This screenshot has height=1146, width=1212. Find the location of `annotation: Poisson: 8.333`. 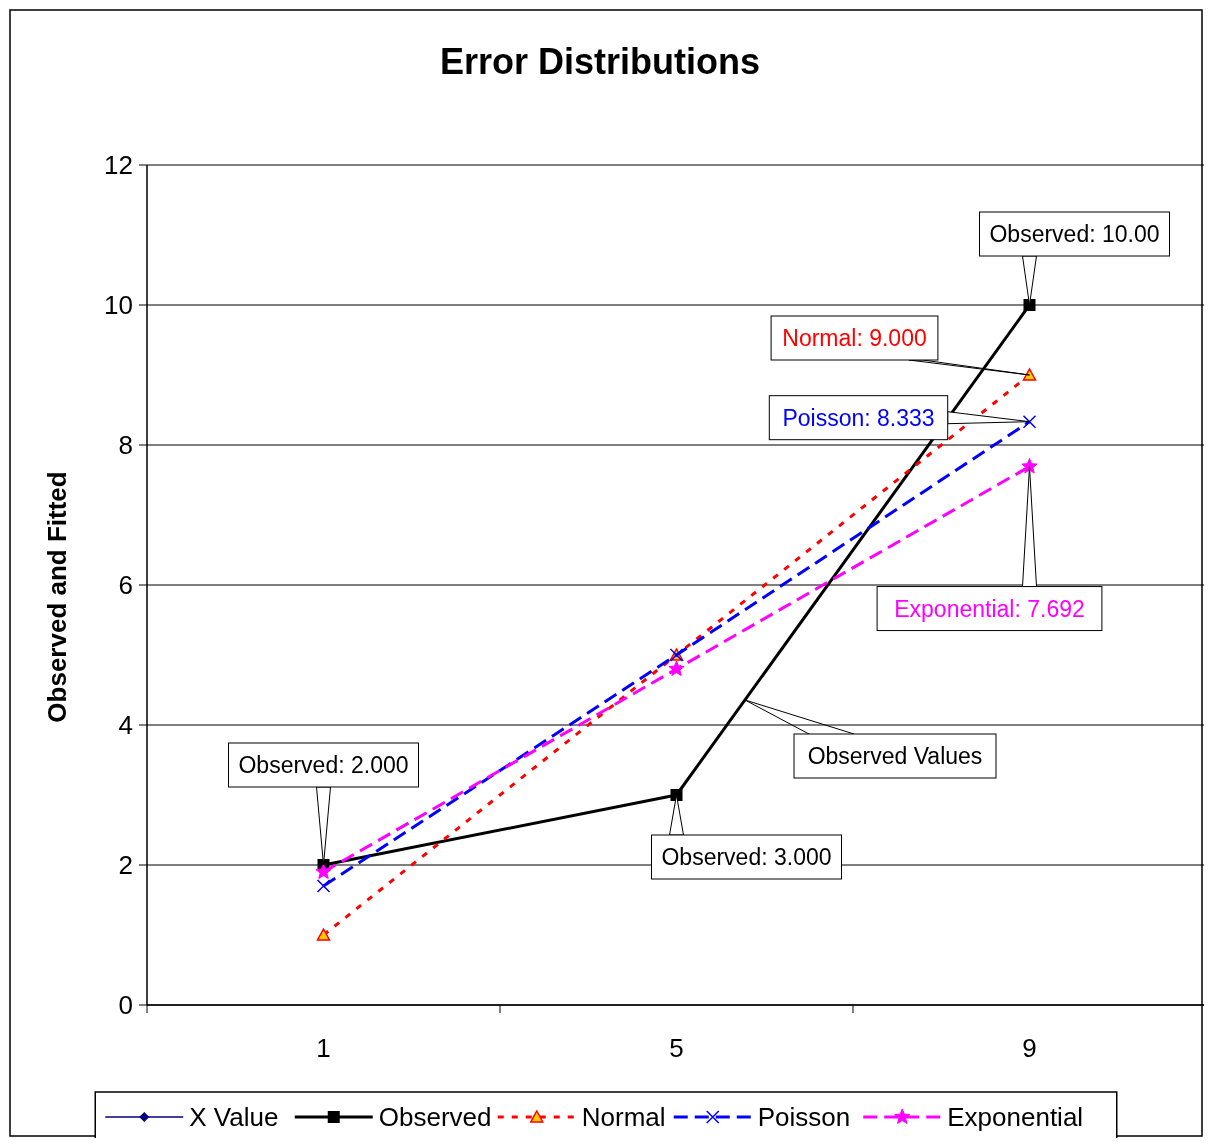

annotation: Poisson: 8.333 is located at coordinates (858, 417).